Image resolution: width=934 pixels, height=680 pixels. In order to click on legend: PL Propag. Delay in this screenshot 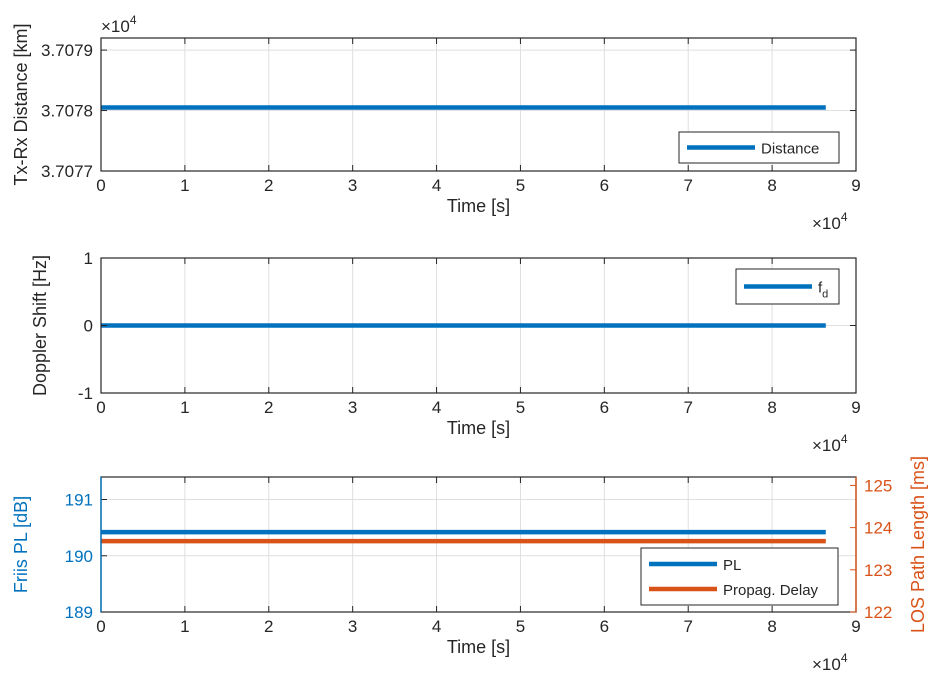, I will do `click(739, 576)`.